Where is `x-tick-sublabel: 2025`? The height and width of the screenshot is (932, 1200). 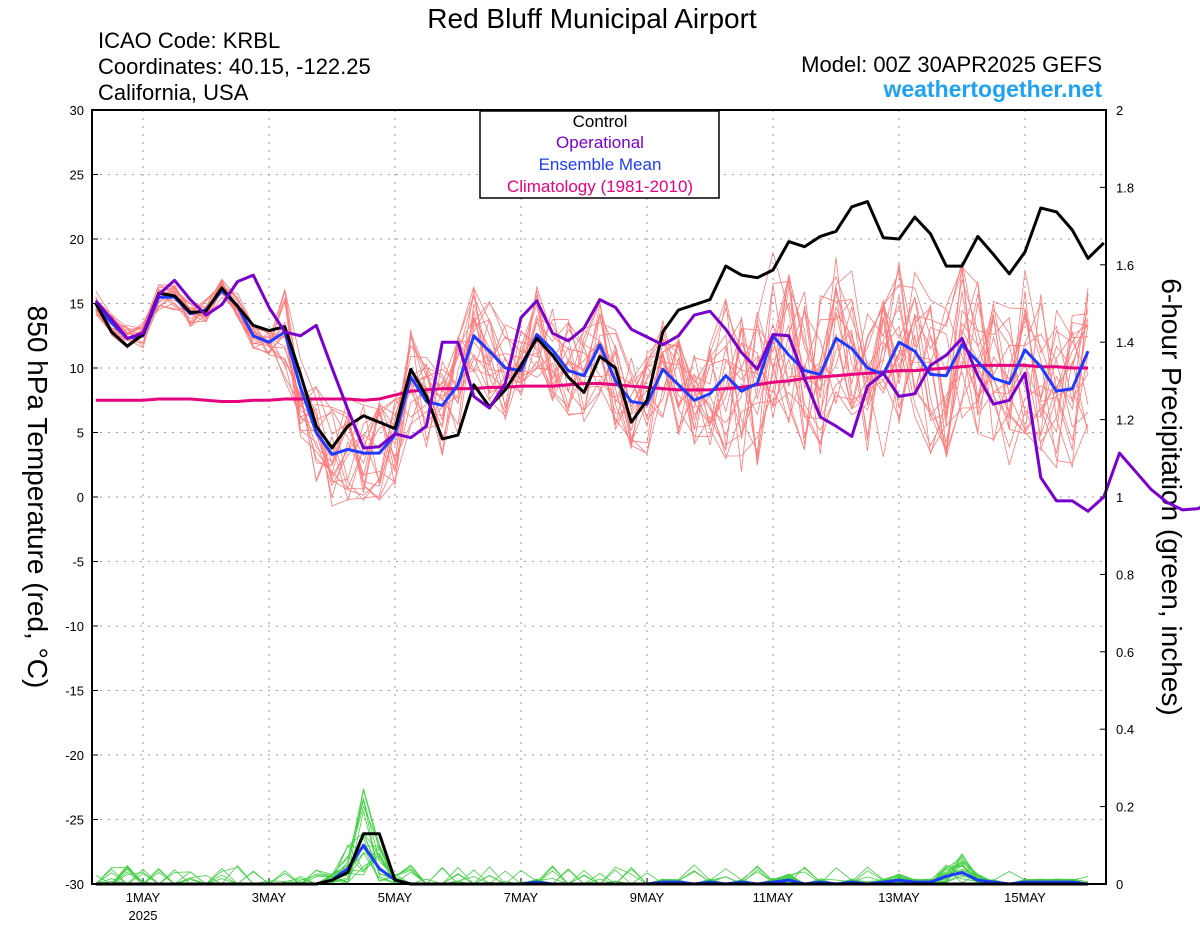
x-tick-sublabel: 2025 is located at coordinates (143, 915).